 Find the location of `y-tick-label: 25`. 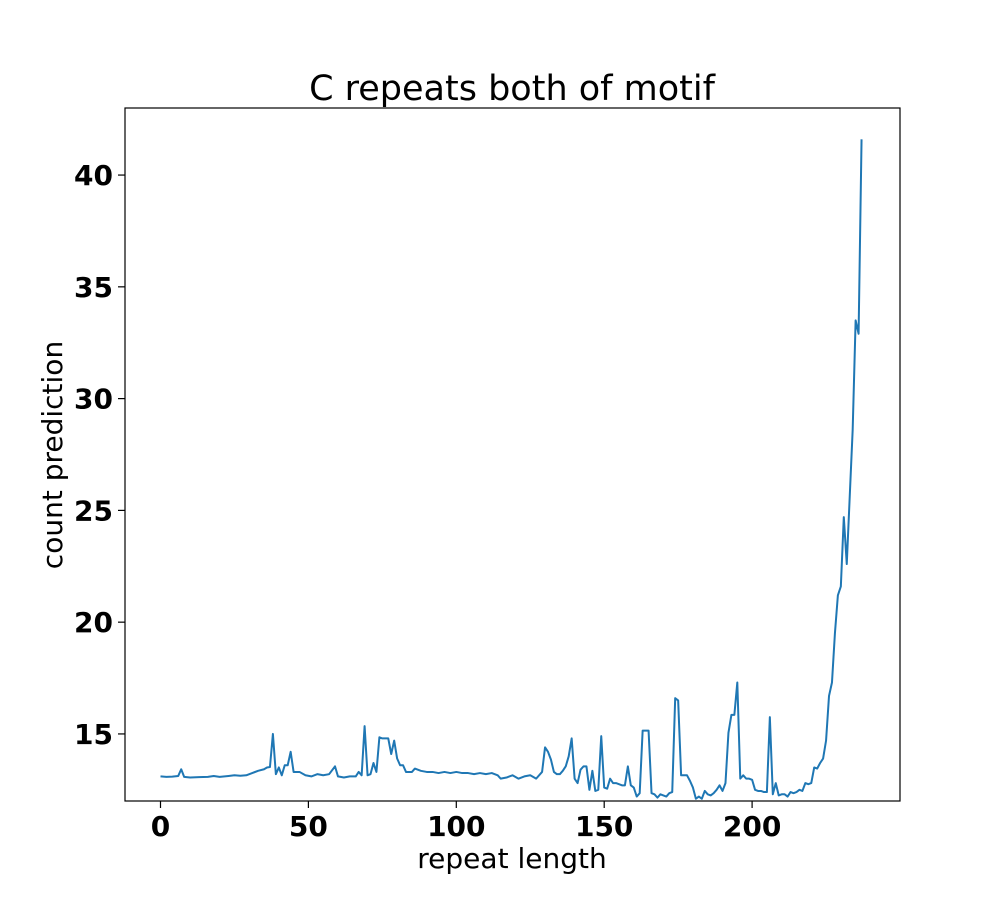

y-tick-label: 25 is located at coordinates (93, 510).